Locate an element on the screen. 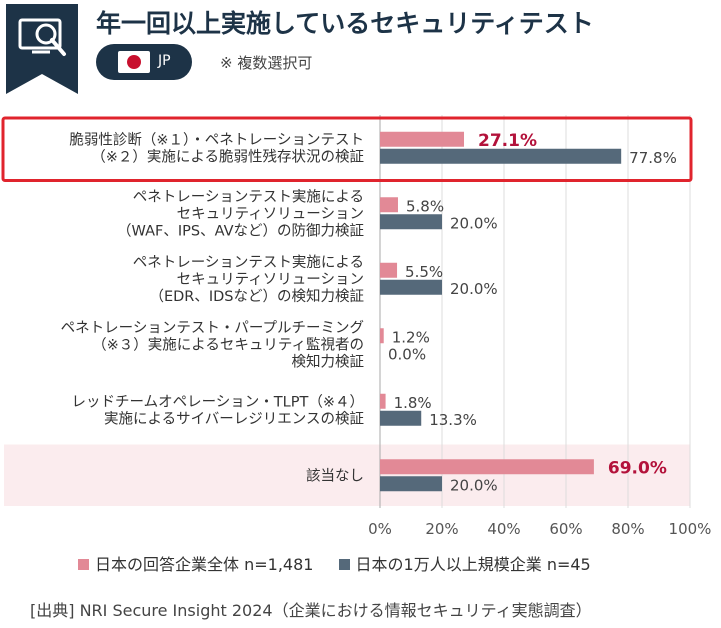  region-badge: JP is located at coordinates (144, 62).